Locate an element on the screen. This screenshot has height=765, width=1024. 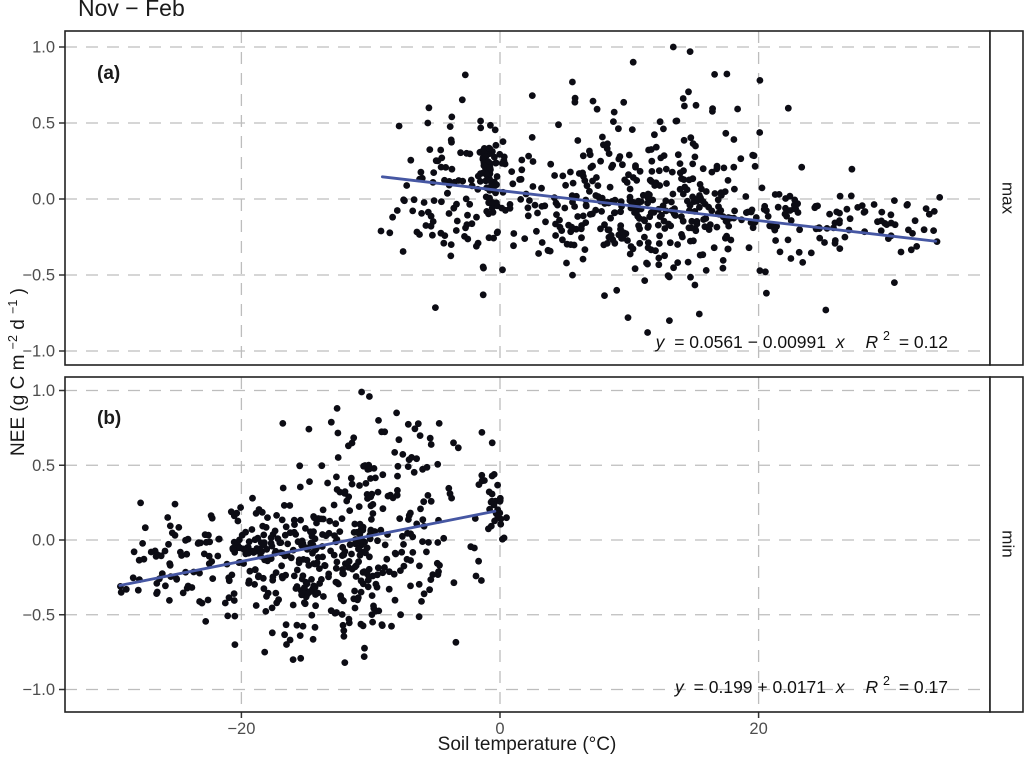
scatter-points-min is located at coordinates (313, 527).